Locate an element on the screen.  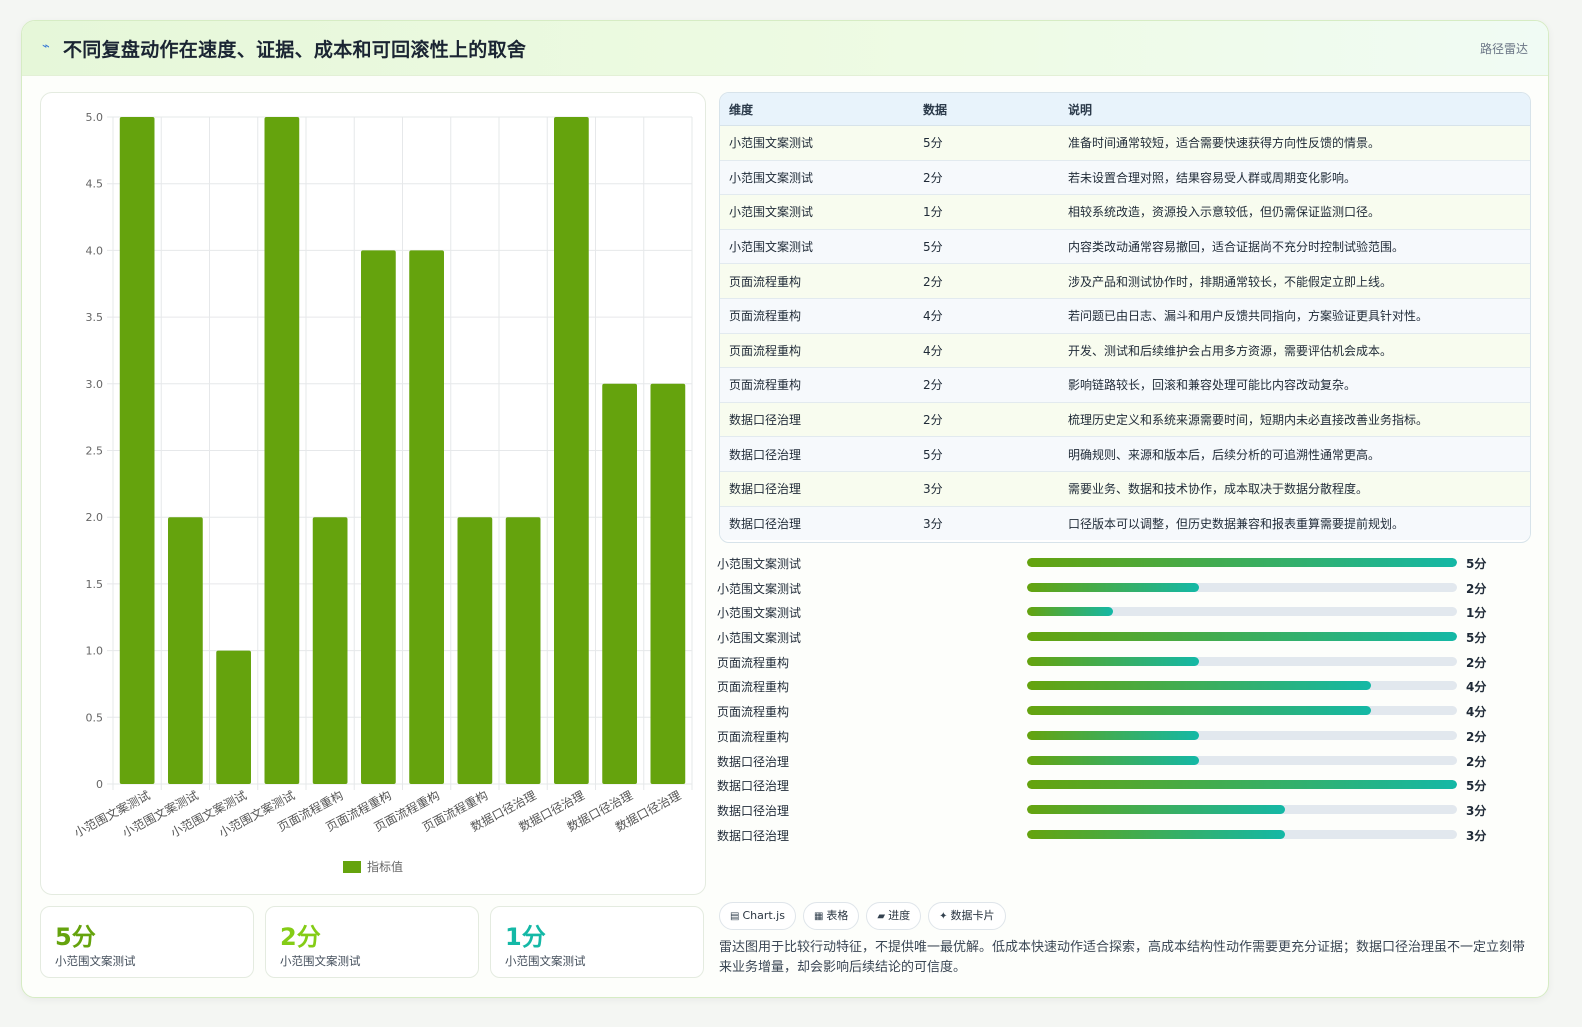
stat-value: 5分 is located at coordinates (75, 937).